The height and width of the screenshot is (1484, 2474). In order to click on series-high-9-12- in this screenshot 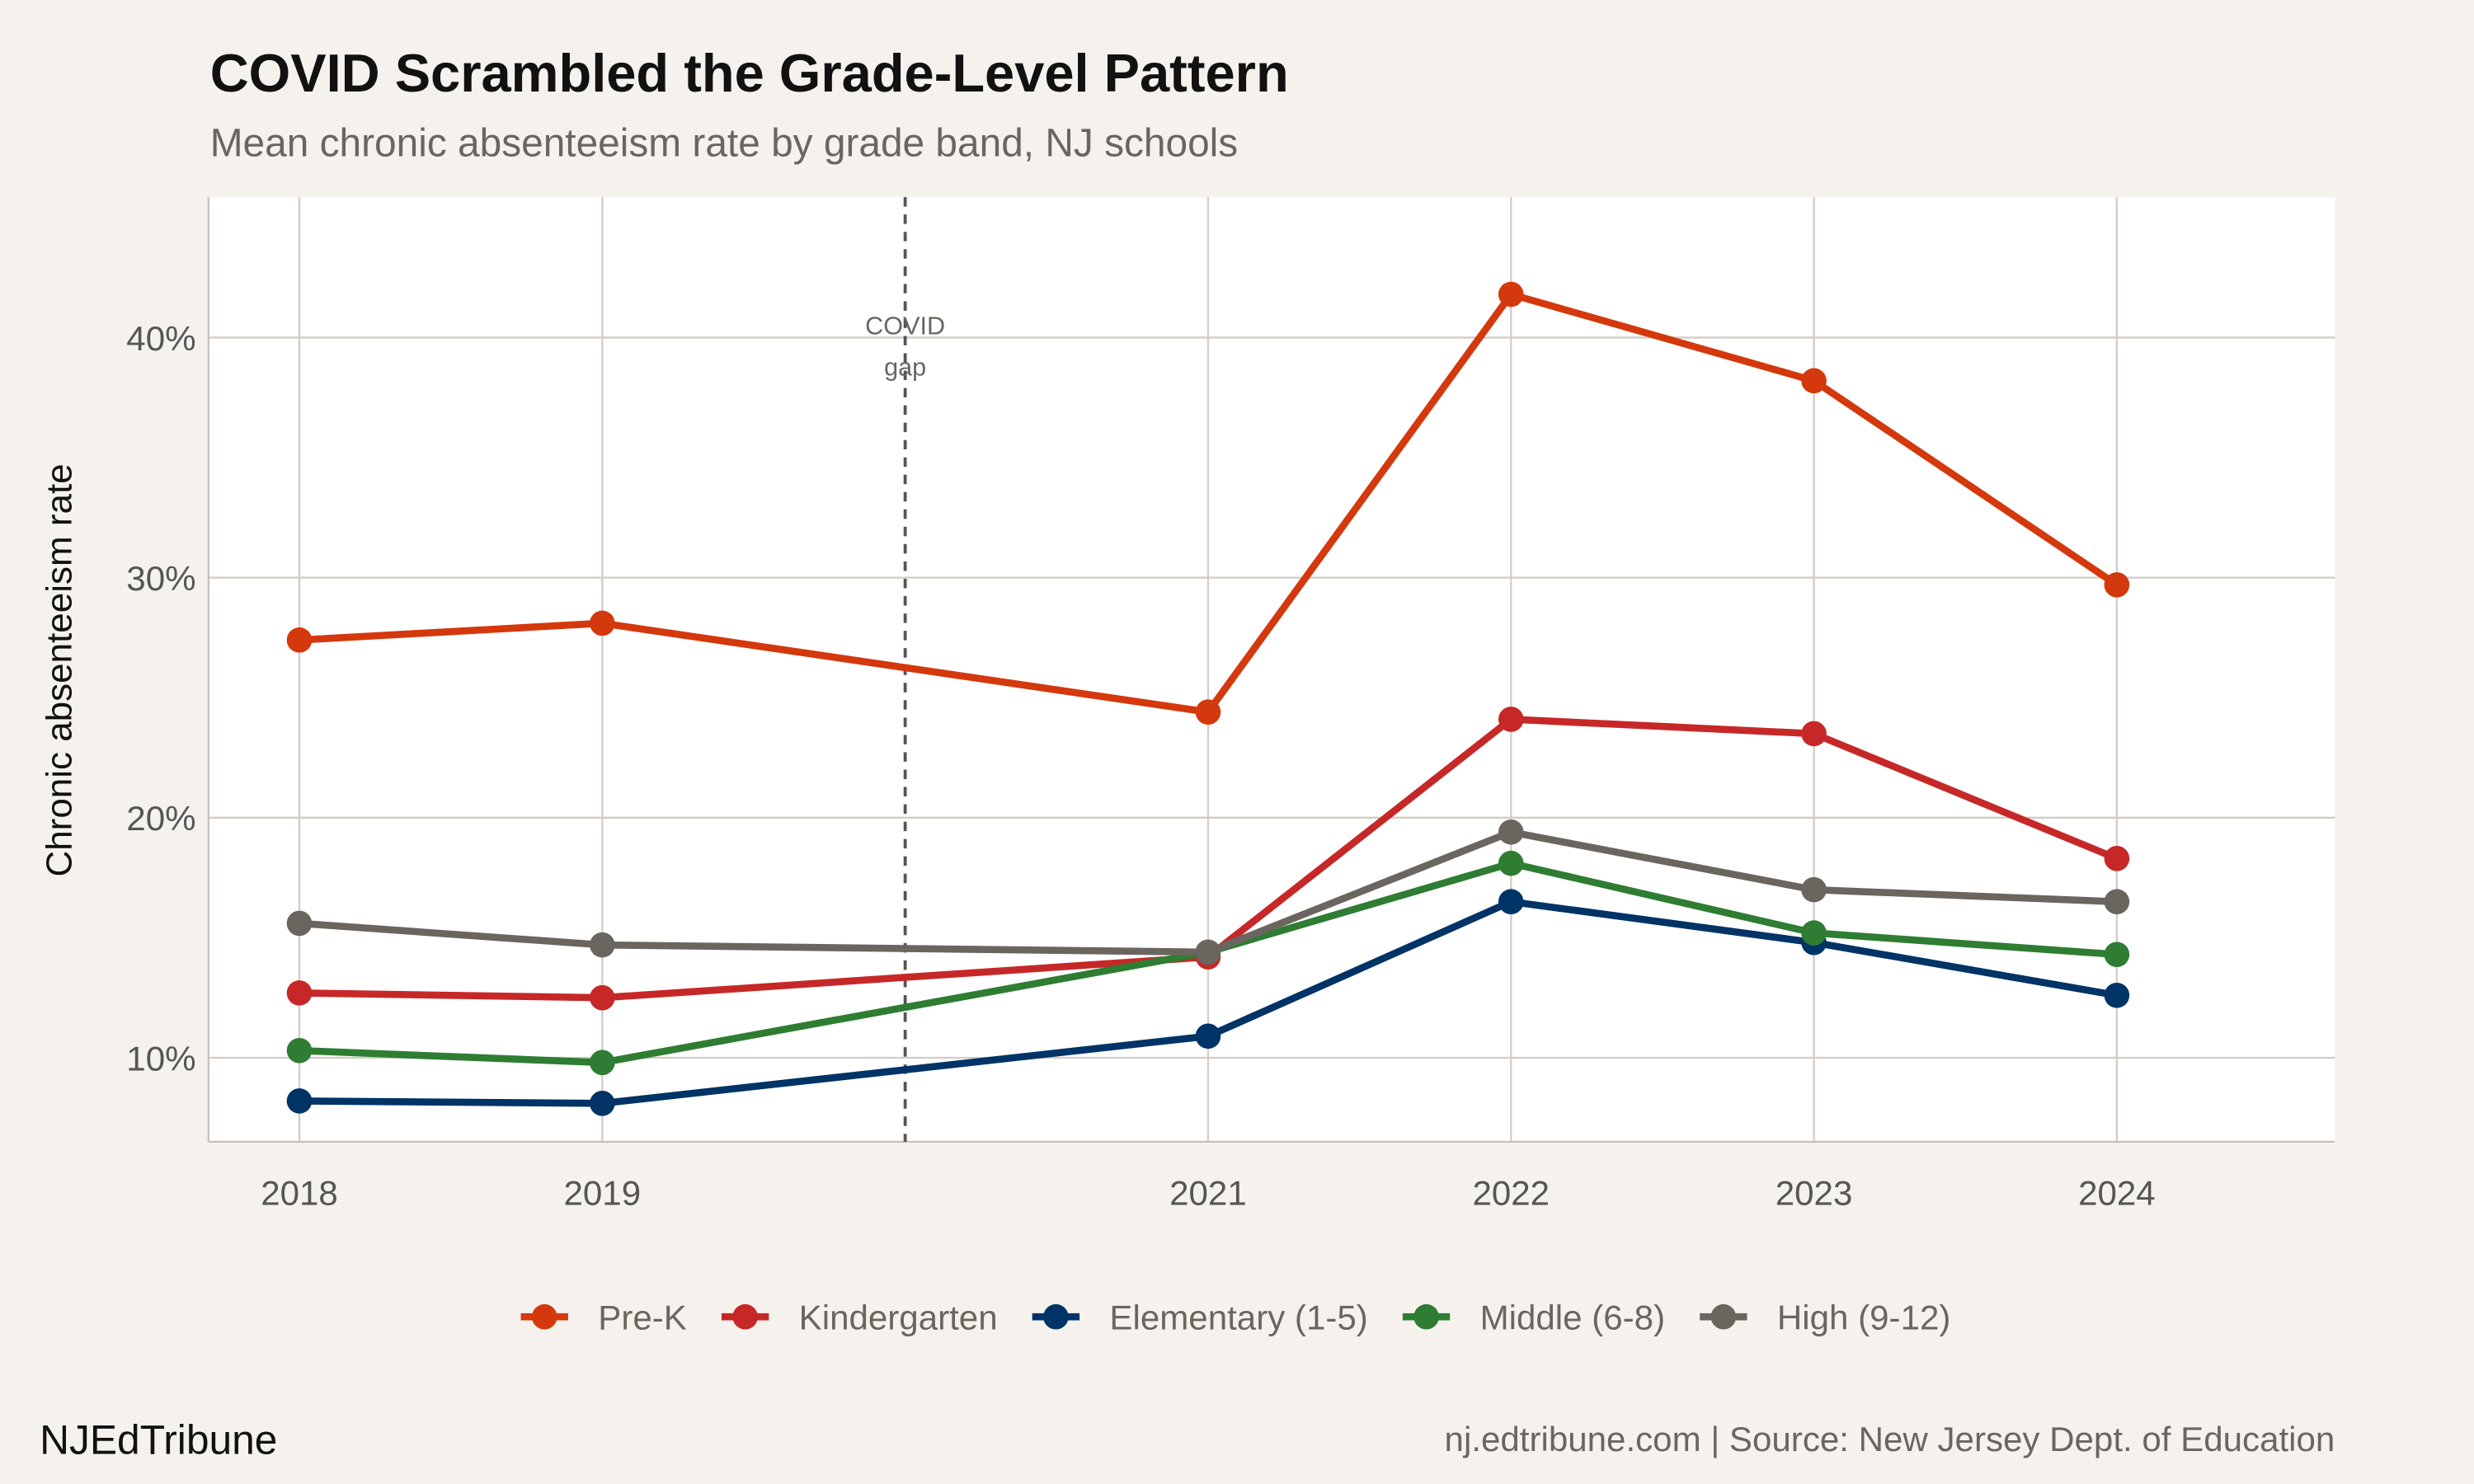, I will do `click(1208, 892)`.